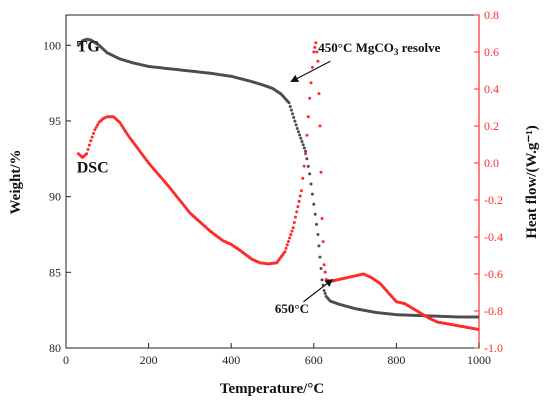 The image size is (550, 408). I want to click on bottom-tick-label: 800, so click(396, 360).